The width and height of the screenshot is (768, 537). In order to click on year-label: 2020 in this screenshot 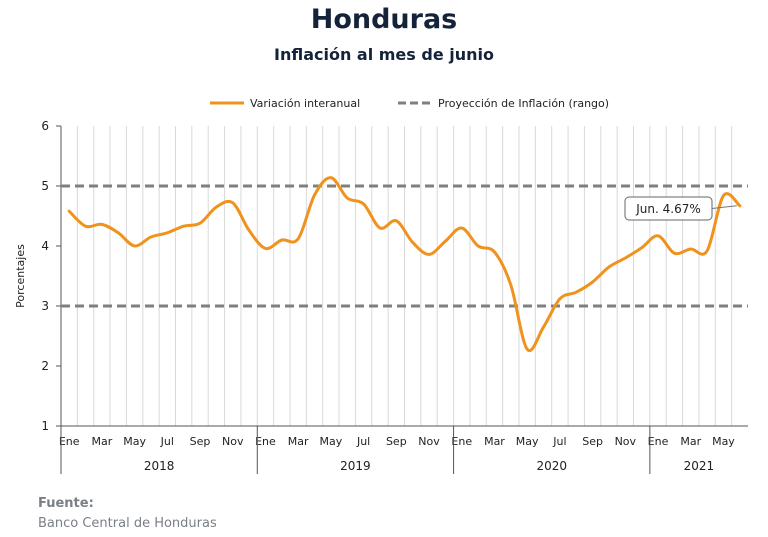, I will do `click(551, 466)`.